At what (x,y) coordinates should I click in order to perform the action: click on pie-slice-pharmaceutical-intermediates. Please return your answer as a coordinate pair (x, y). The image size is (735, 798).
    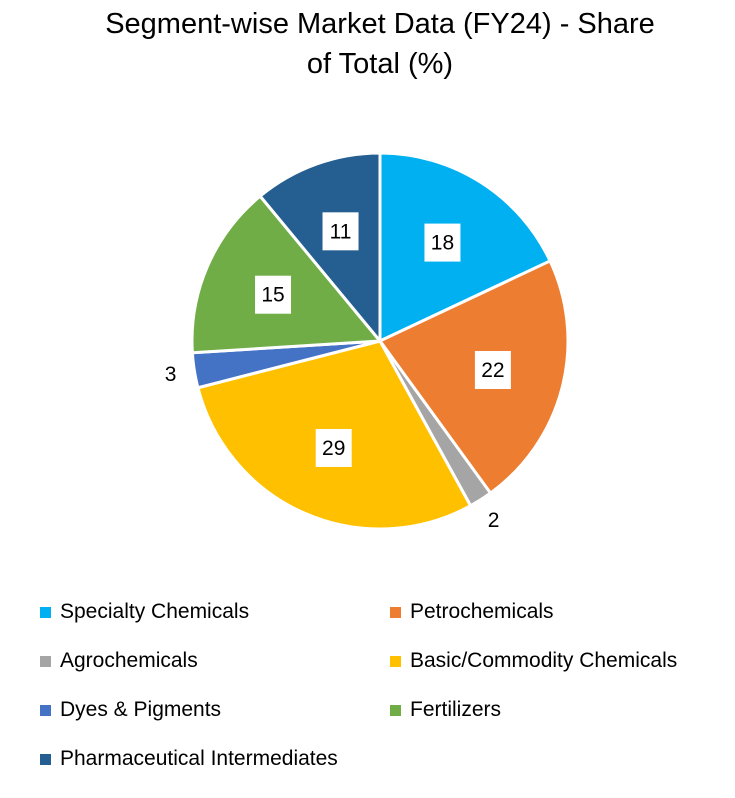
    Looking at the image, I should click on (320, 247).